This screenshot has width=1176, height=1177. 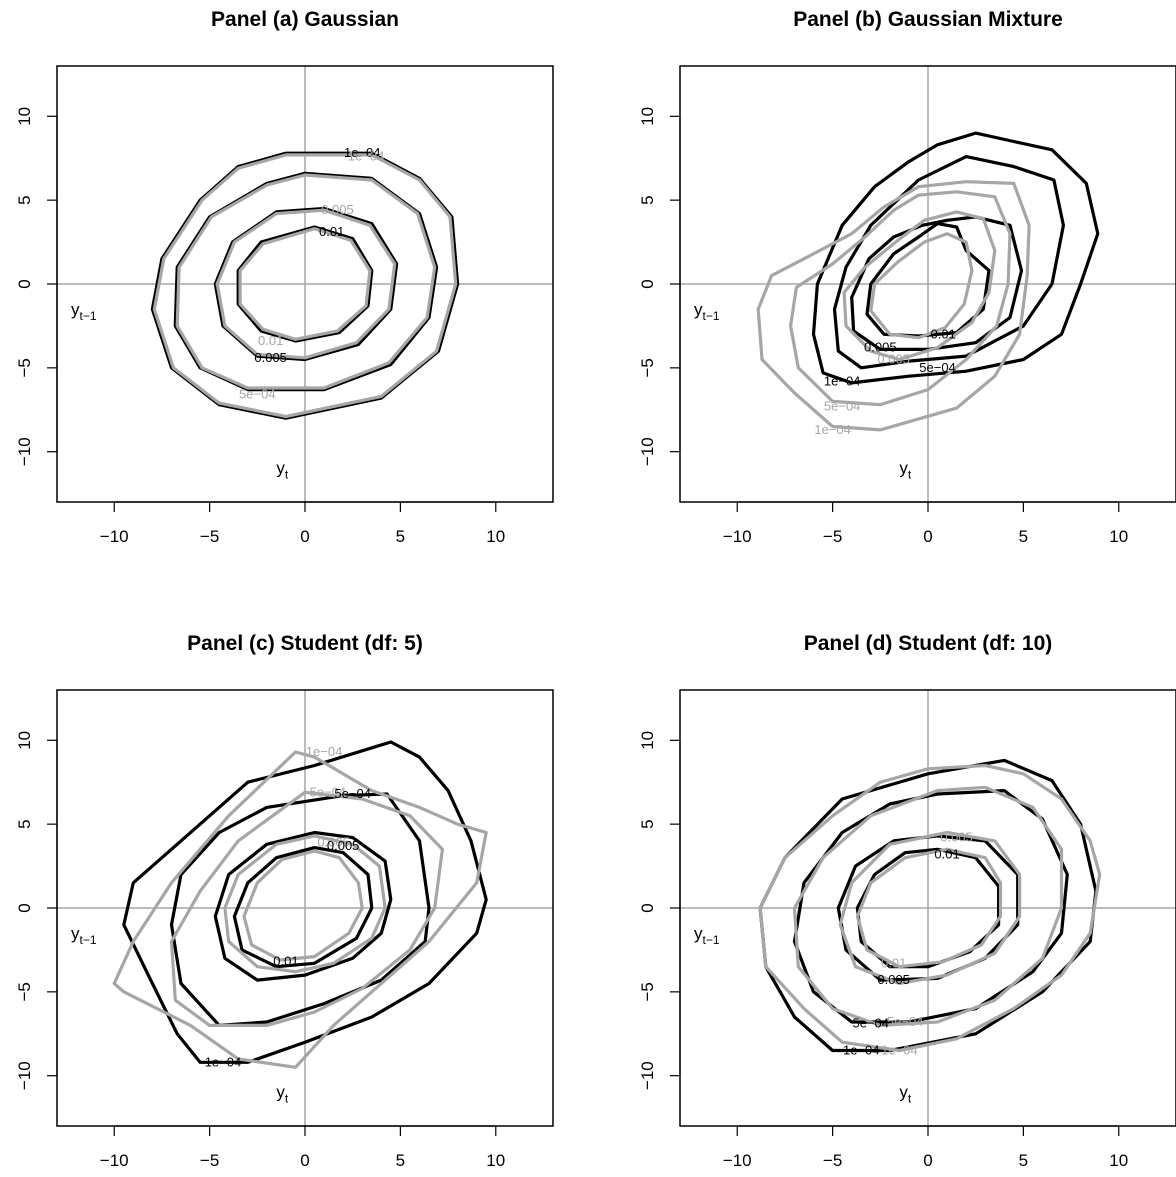 I want to click on contour-gray-0.005, so click(x=919, y=286).